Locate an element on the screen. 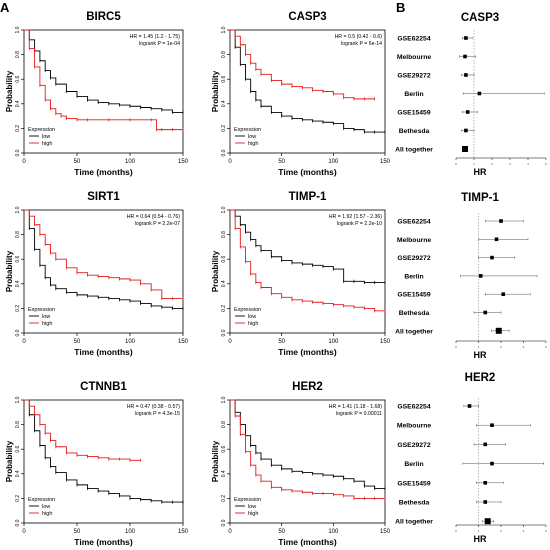 Image resolution: width=550 pixels, height=550 pixels. curve-low is located at coordinates (307, 246).